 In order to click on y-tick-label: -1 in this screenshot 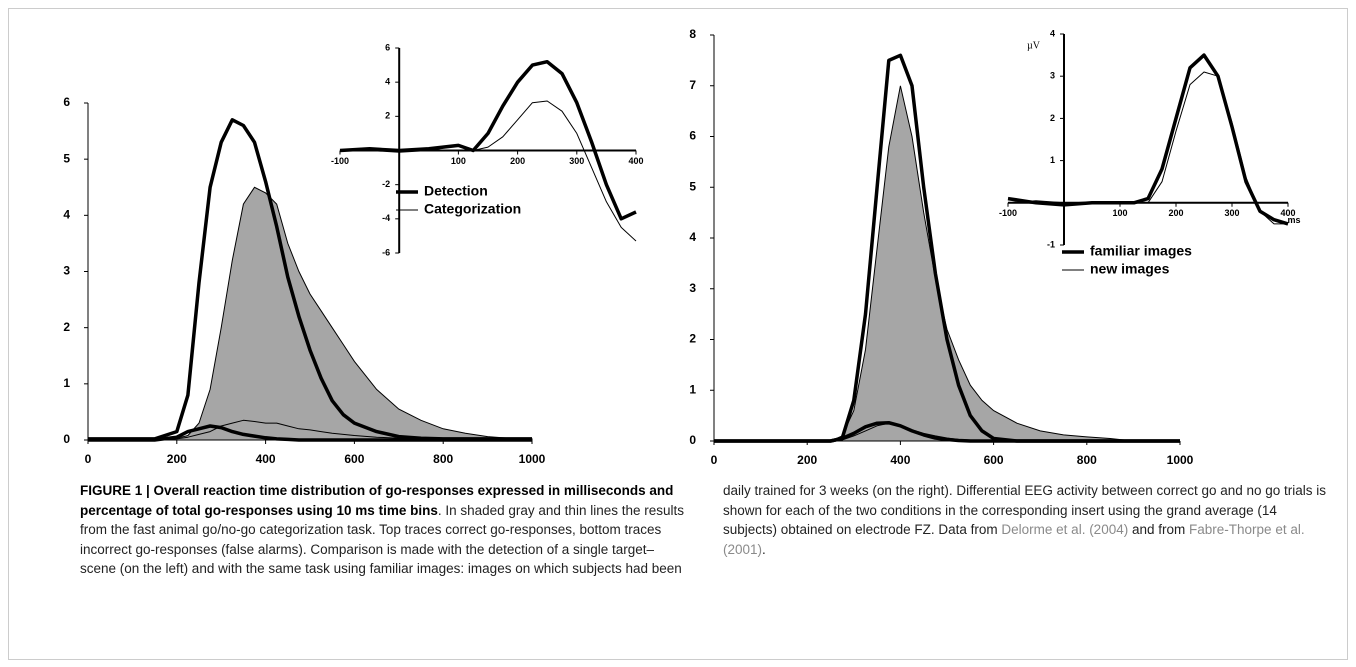, I will do `click(1051, 244)`.